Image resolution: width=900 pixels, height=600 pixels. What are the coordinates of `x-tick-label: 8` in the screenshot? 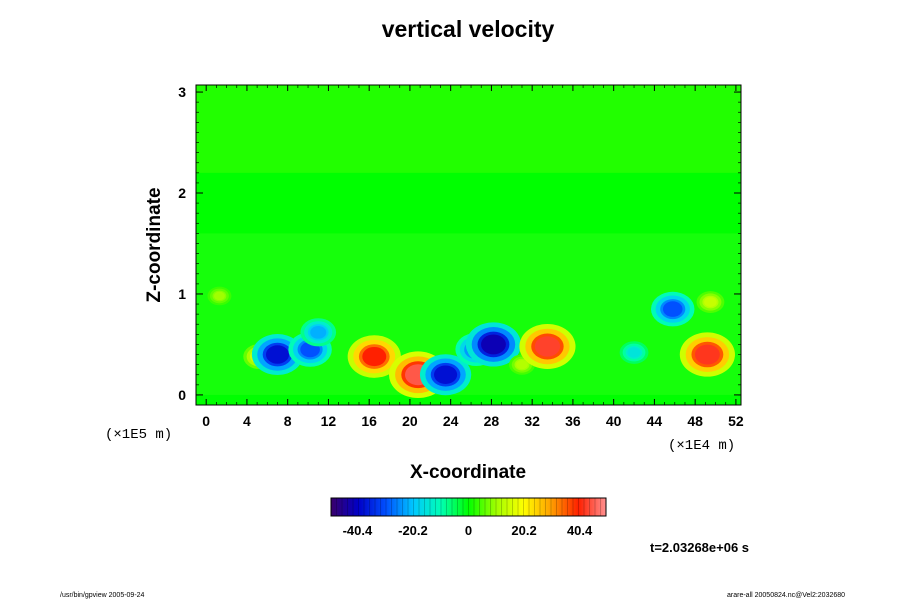 It's located at (288, 421).